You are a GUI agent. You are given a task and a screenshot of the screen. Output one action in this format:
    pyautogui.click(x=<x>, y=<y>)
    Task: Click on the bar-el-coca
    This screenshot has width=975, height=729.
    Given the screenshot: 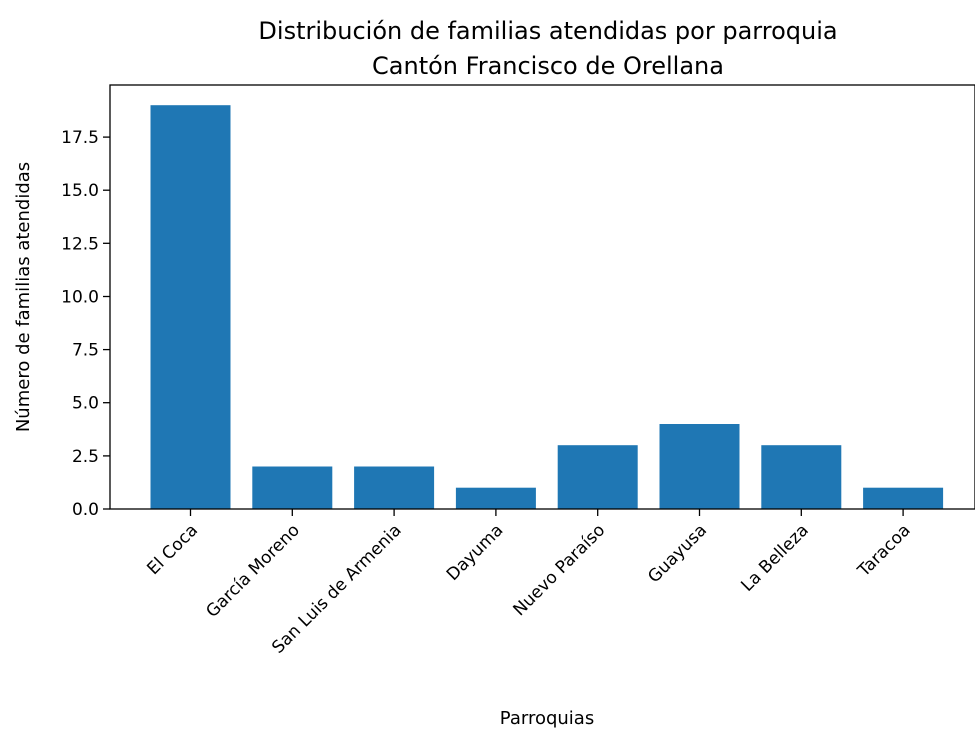 What is the action you would take?
    pyautogui.click(x=190, y=307)
    